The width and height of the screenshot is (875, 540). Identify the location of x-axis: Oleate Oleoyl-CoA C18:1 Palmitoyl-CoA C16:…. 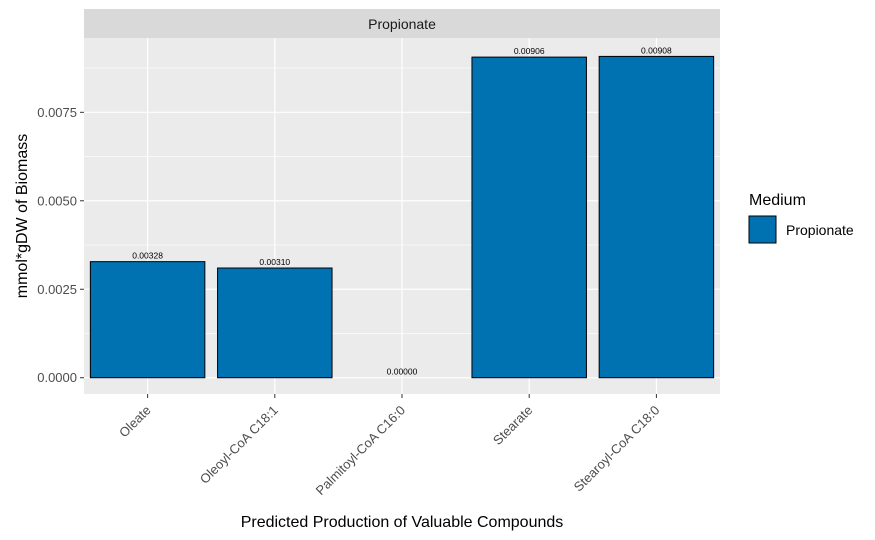
(389, 446).